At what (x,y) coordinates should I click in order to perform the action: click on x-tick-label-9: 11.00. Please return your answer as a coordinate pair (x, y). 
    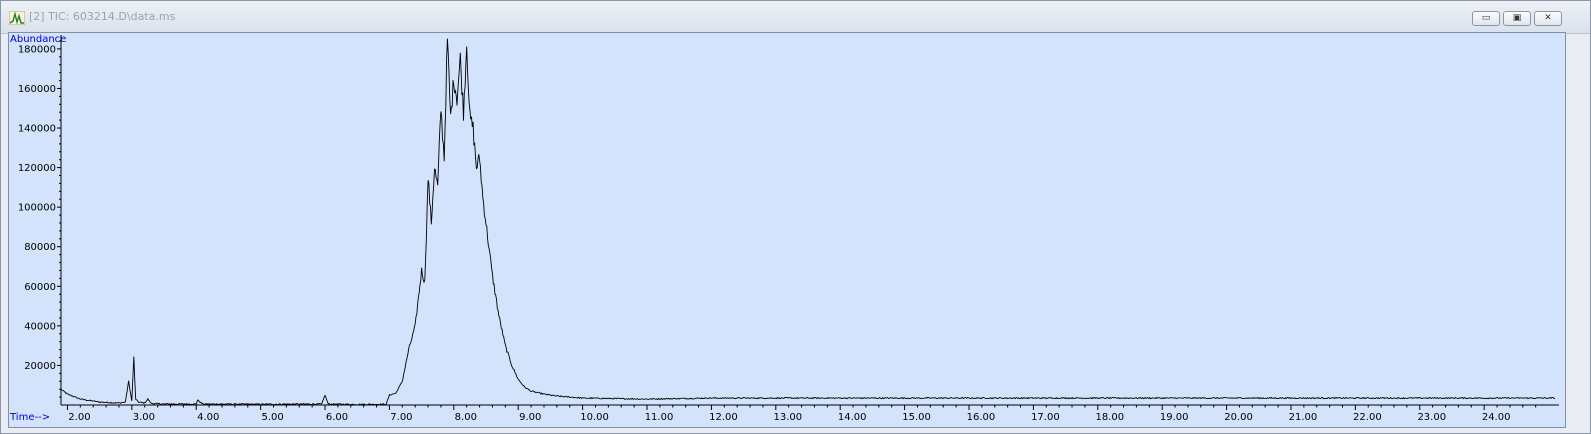
    Looking at the image, I should click on (659, 417).